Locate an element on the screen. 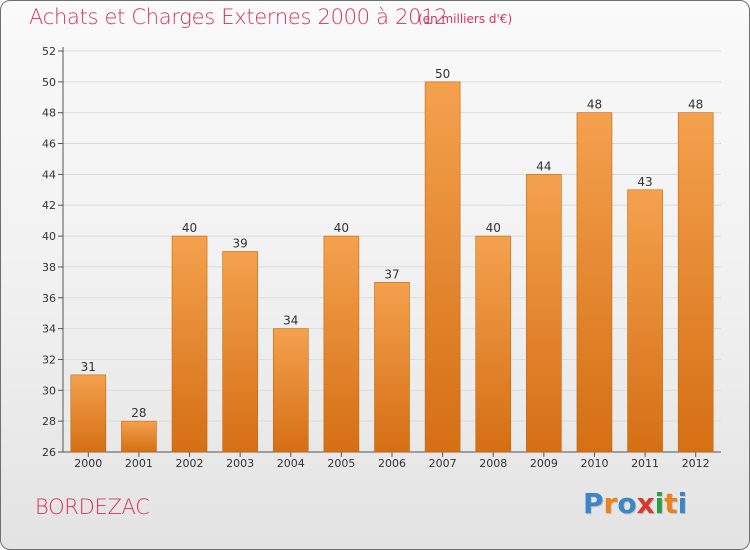 The image size is (750, 550). bar-2008 is located at coordinates (493, 344).